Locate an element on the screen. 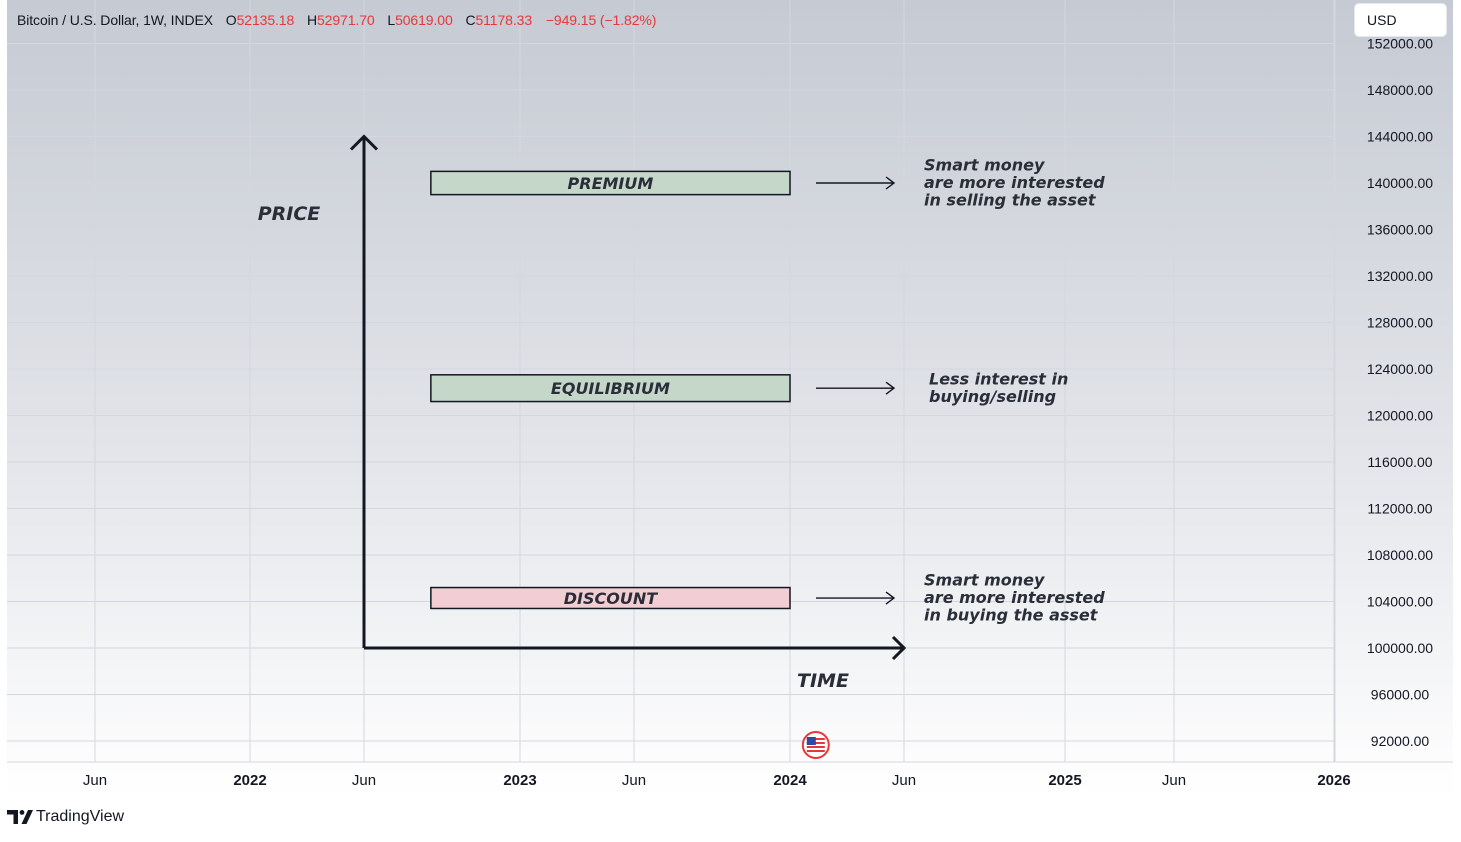 The height and width of the screenshot is (842, 1461). close-label: C is located at coordinates (470, 20).